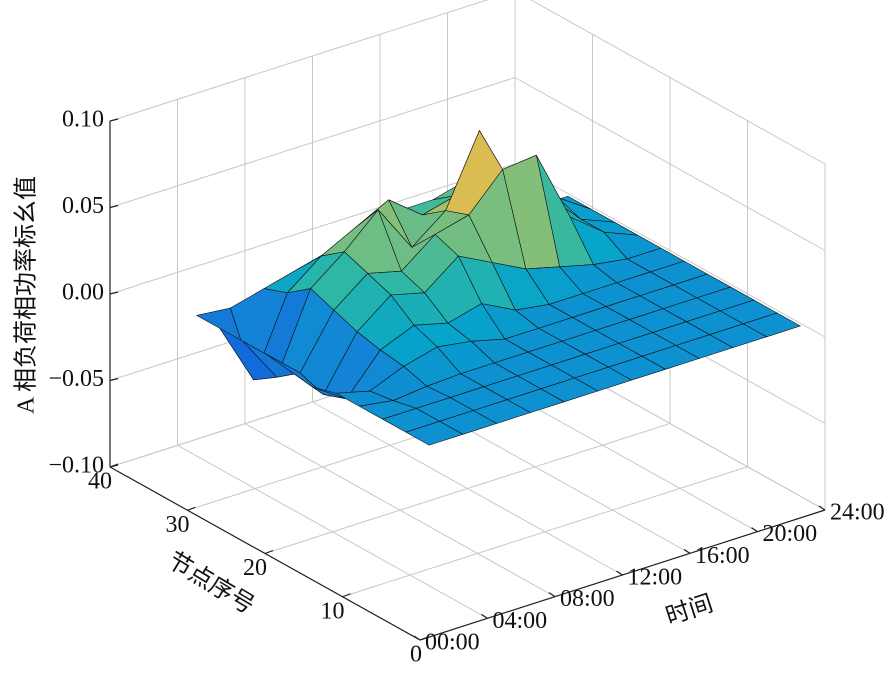 The width and height of the screenshot is (892, 684). Describe the element at coordinates (434, 433) in the screenshot. I see `surface-face` at that location.